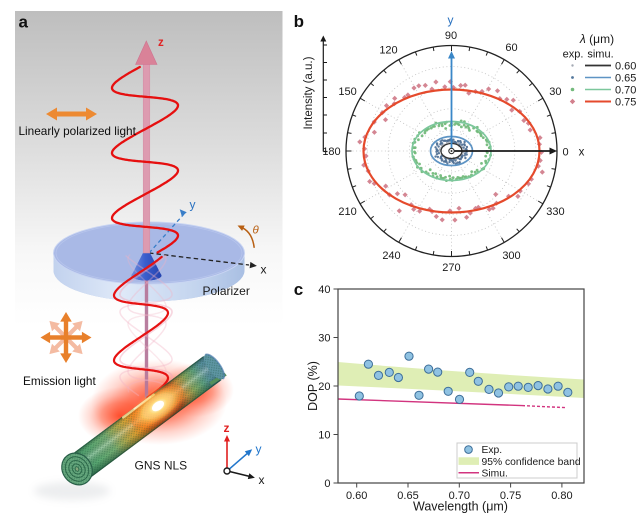  I want to click on svg-text: Exp., so click(492, 450).